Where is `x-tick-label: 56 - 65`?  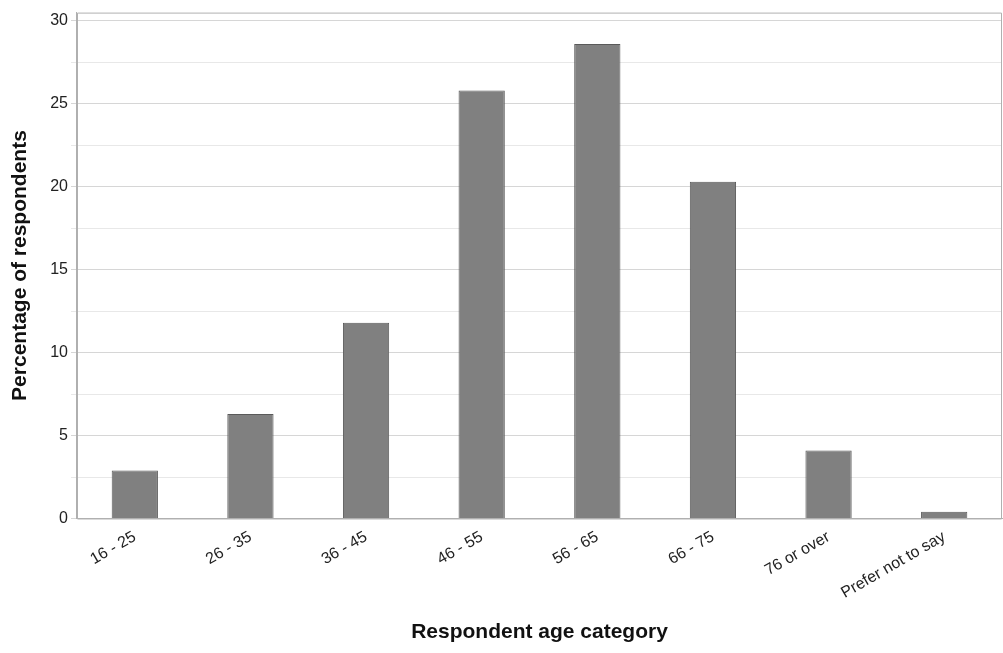
x-tick-label: 56 - 65 is located at coordinates (575, 547).